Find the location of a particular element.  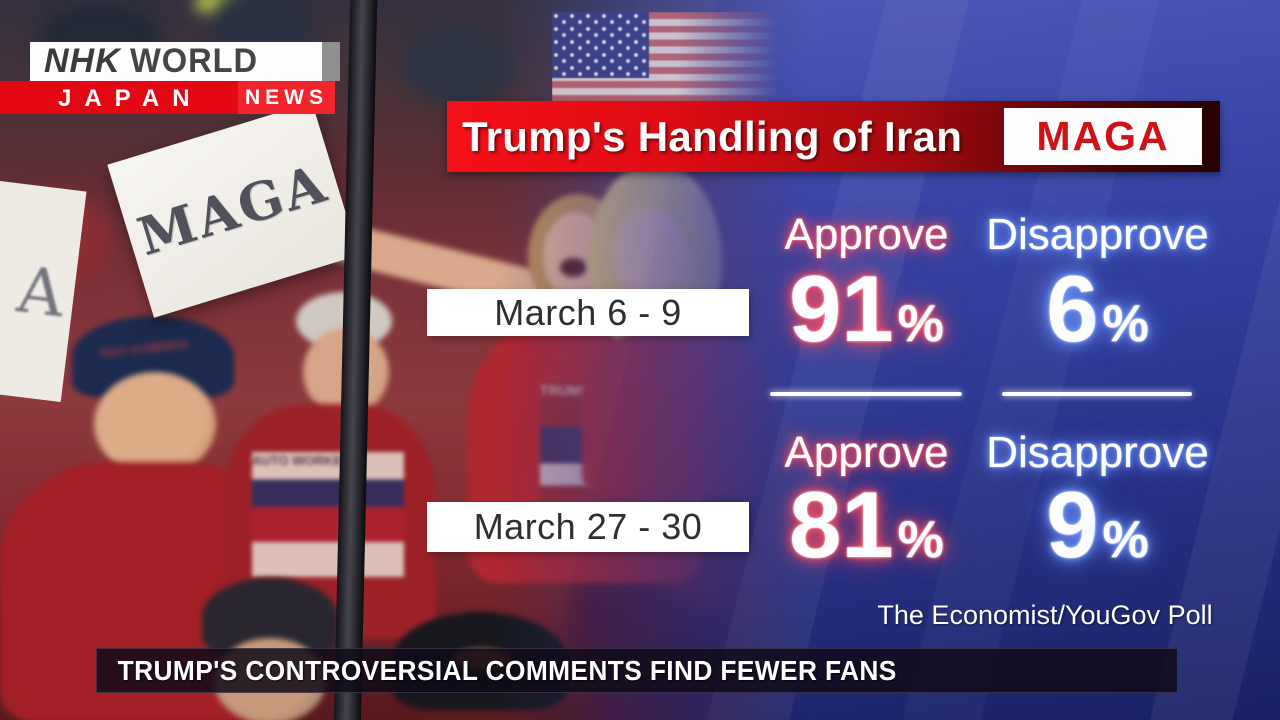

approve-value-row2: 81% is located at coordinates (866, 524).